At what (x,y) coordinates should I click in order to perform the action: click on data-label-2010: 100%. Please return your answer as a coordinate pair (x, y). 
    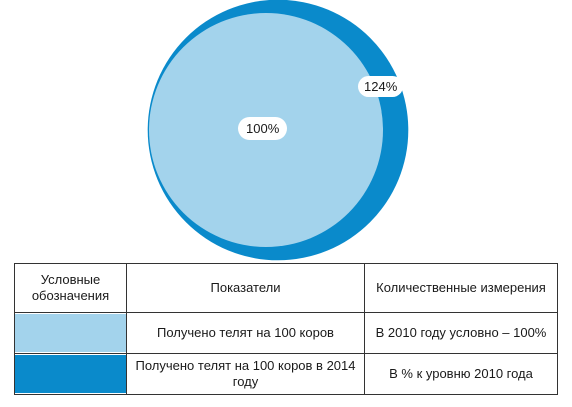
    Looking at the image, I should click on (263, 128).